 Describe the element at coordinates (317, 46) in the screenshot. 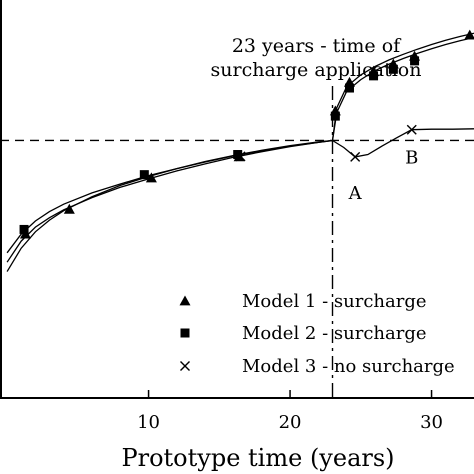

I see `annotation-line-1: 23 years - time of` at that location.